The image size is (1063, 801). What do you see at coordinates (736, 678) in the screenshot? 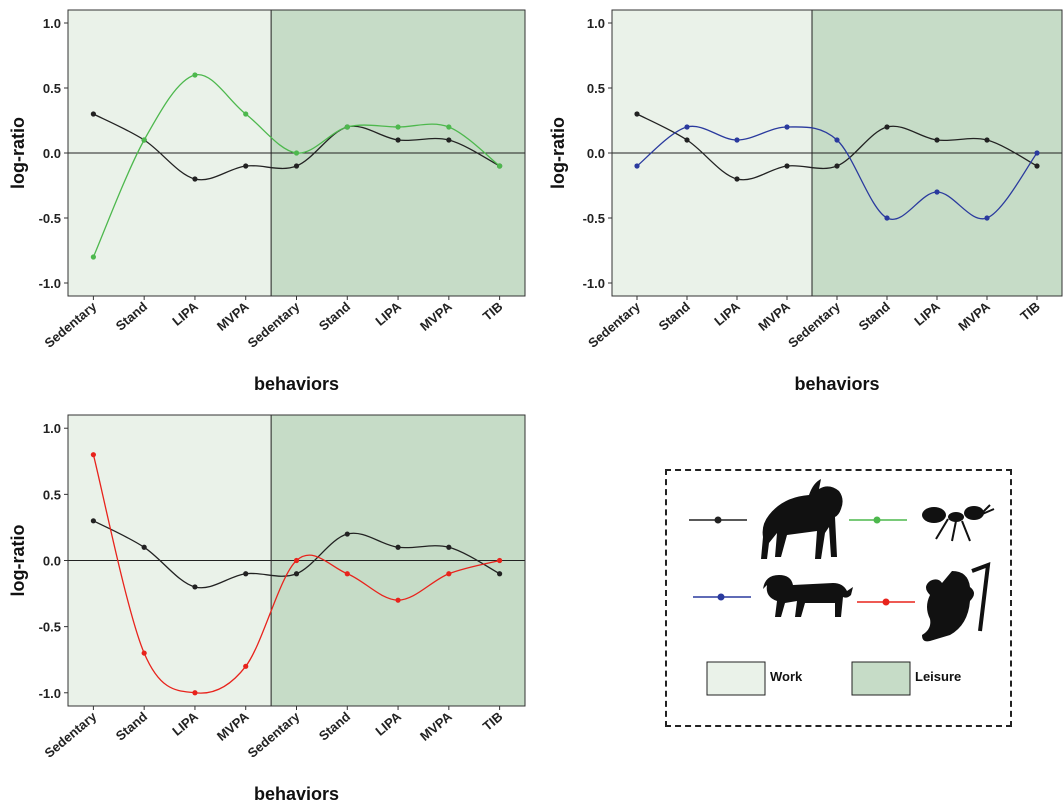
I see `legend-work-swatch` at bounding box center [736, 678].